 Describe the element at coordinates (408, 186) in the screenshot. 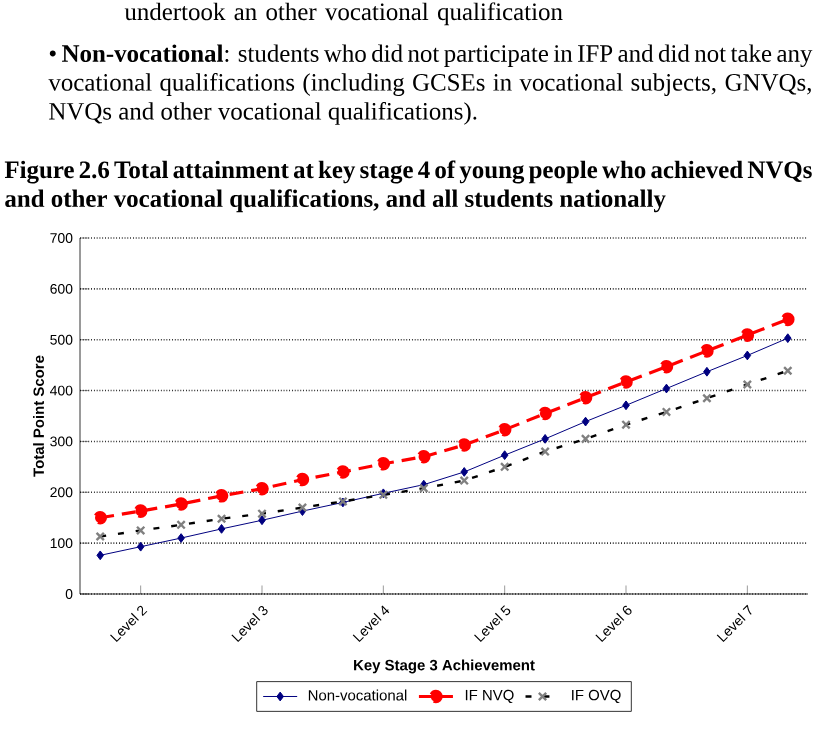

I see `chart-title: Figure 2.6 Total attainment at key stage 4 of young people who achieved NVQs and other vocational qualifications, and all students nationally` at that location.